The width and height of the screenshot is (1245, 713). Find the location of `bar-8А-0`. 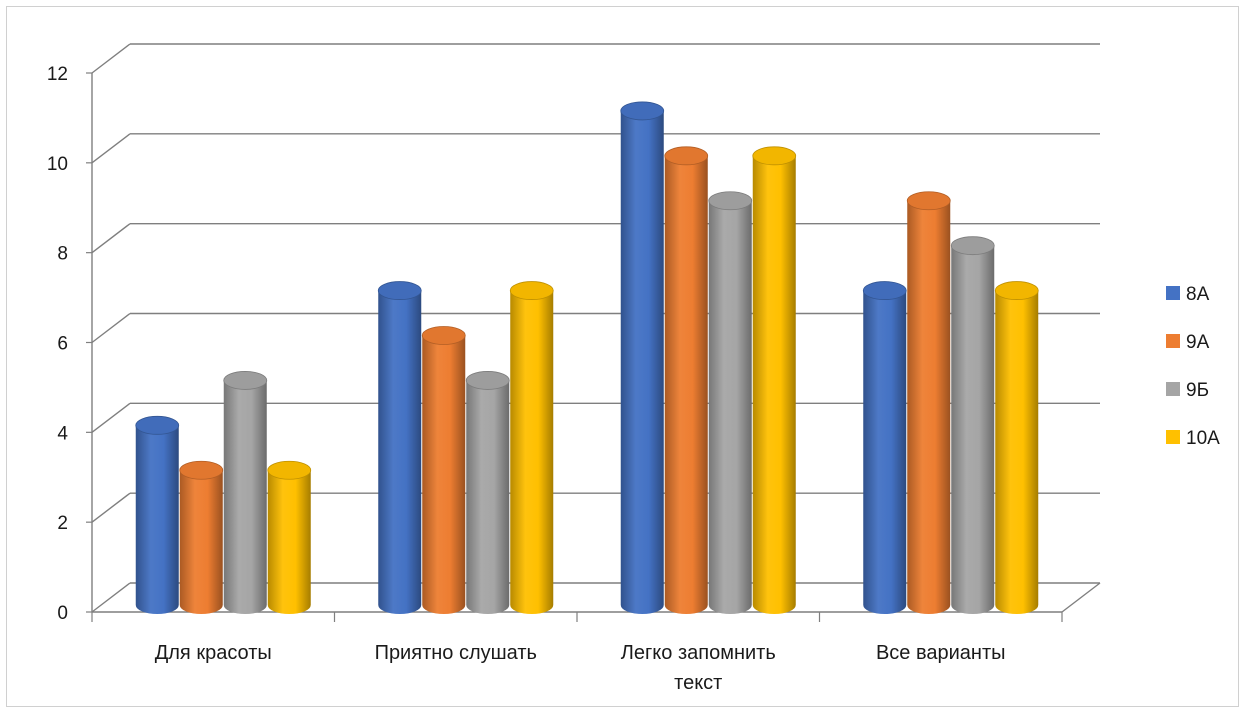

bar-8А-0 is located at coordinates (157, 514).